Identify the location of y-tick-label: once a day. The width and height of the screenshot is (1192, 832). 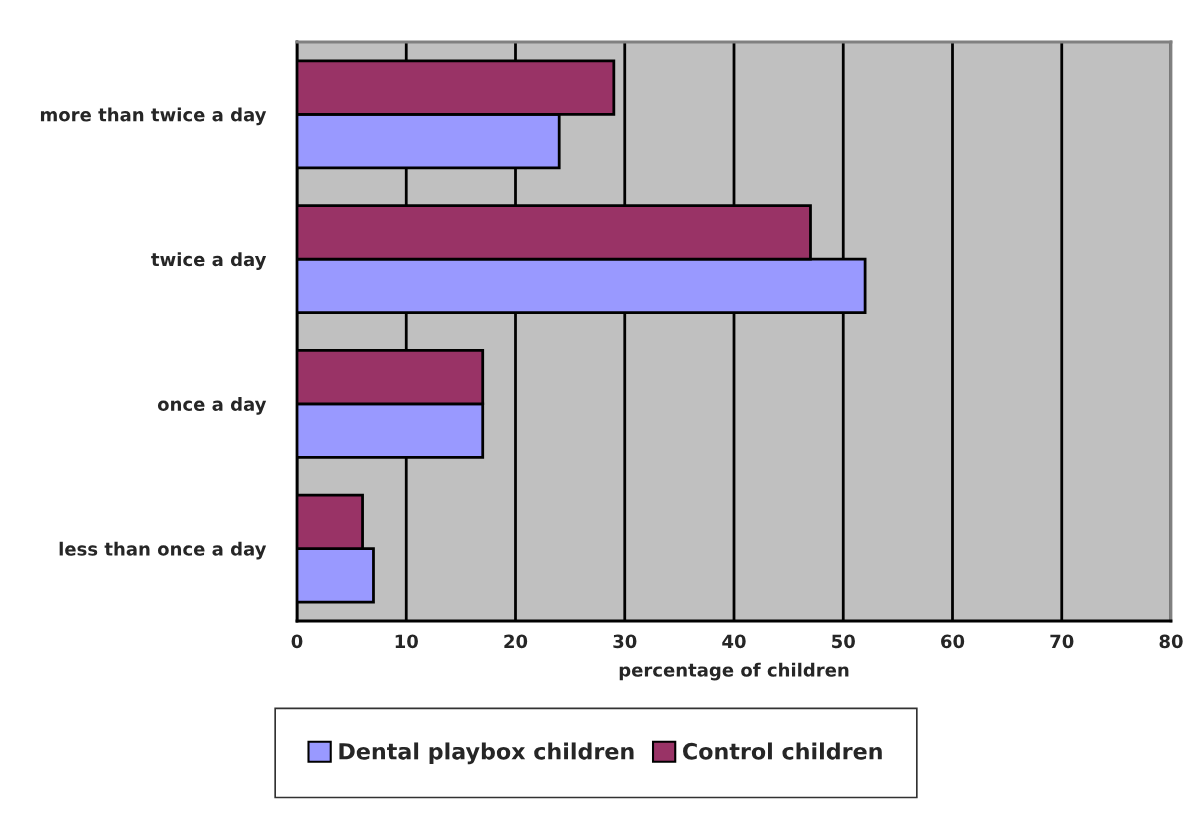
(212, 406).